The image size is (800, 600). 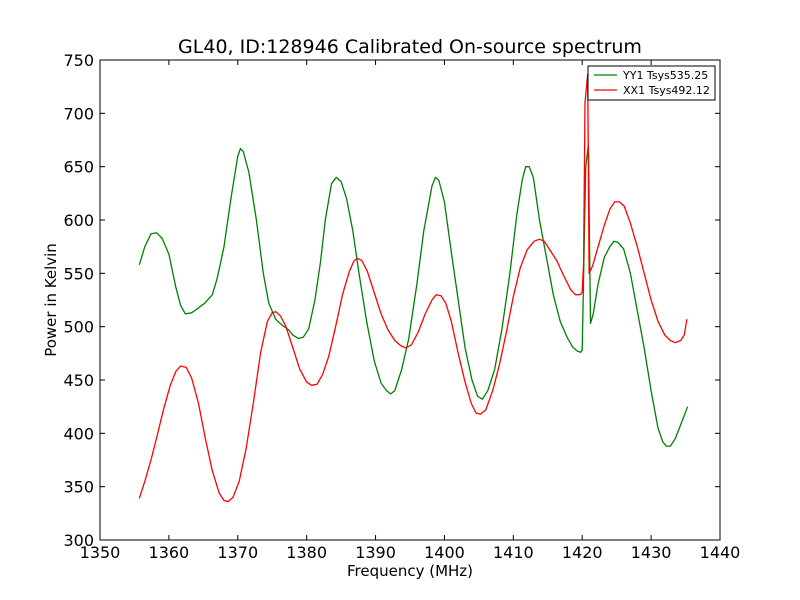 What do you see at coordinates (78, 167) in the screenshot?
I see `y-tick-label: 650` at bounding box center [78, 167].